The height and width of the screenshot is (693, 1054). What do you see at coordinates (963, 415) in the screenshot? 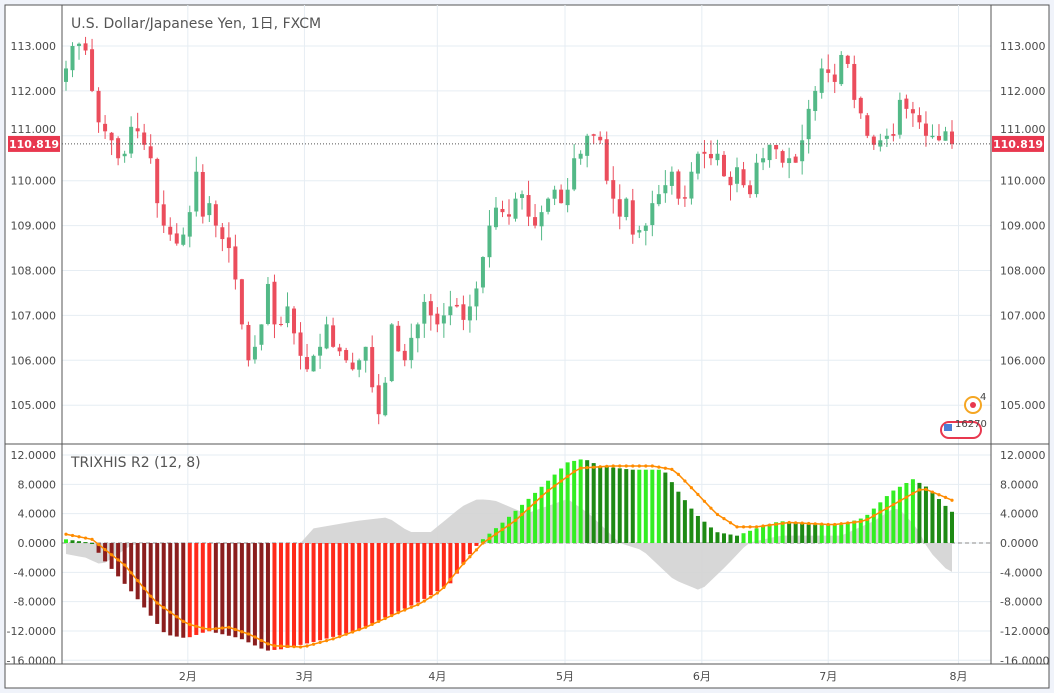
I see `events-badge: 4 16270` at bounding box center [963, 415].